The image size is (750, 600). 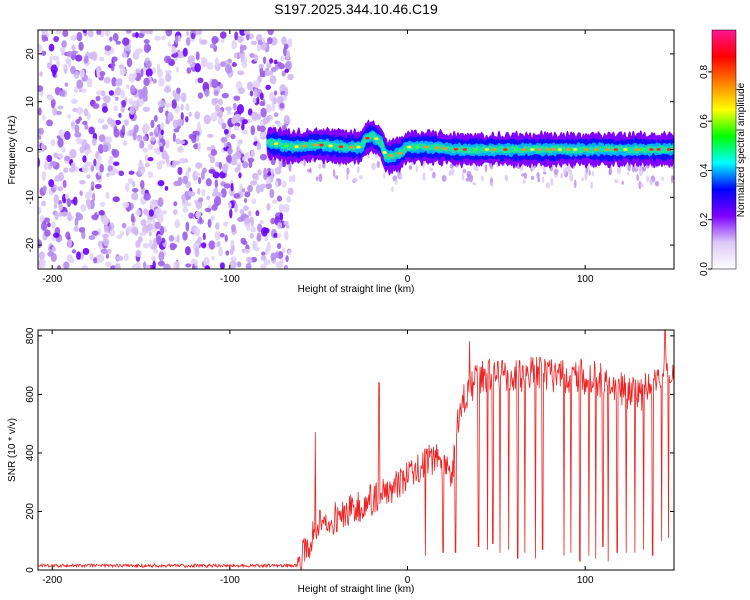 What do you see at coordinates (30, 102) in the screenshot?
I see `y-tick-label: 10` at bounding box center [30, 102].